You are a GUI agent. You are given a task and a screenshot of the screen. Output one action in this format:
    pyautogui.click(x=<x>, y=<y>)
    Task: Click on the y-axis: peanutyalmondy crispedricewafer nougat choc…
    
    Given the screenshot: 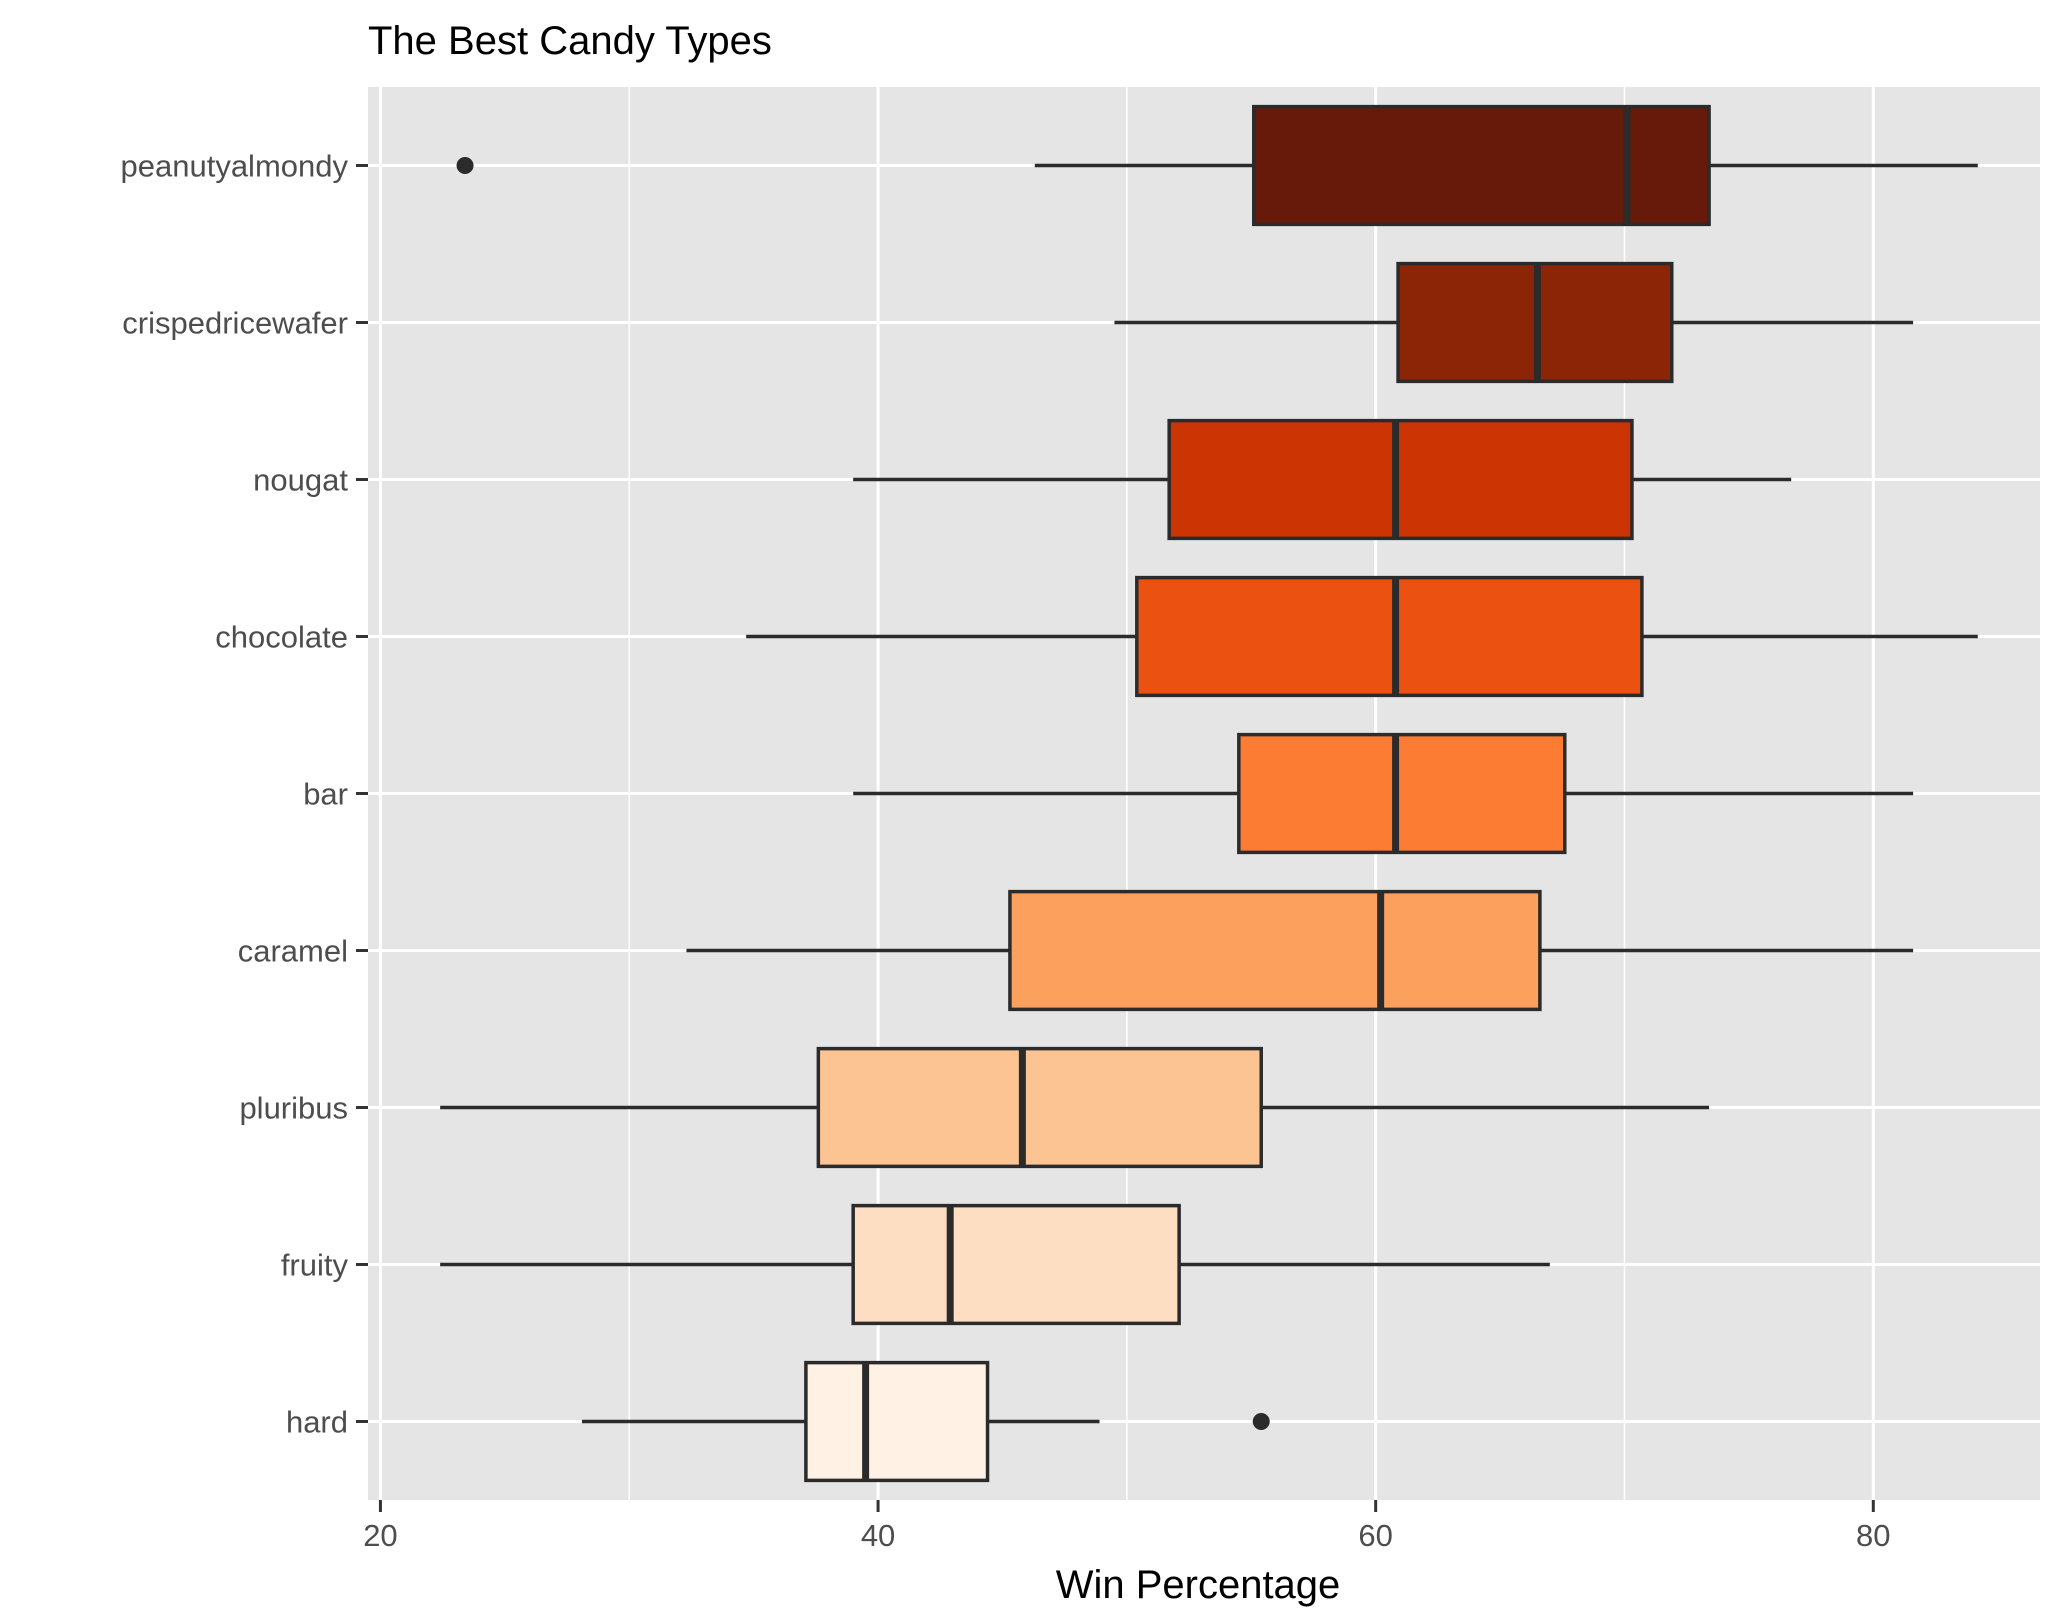 What is the action you would take?
    pyautogui.click(x=244, y=794)
    